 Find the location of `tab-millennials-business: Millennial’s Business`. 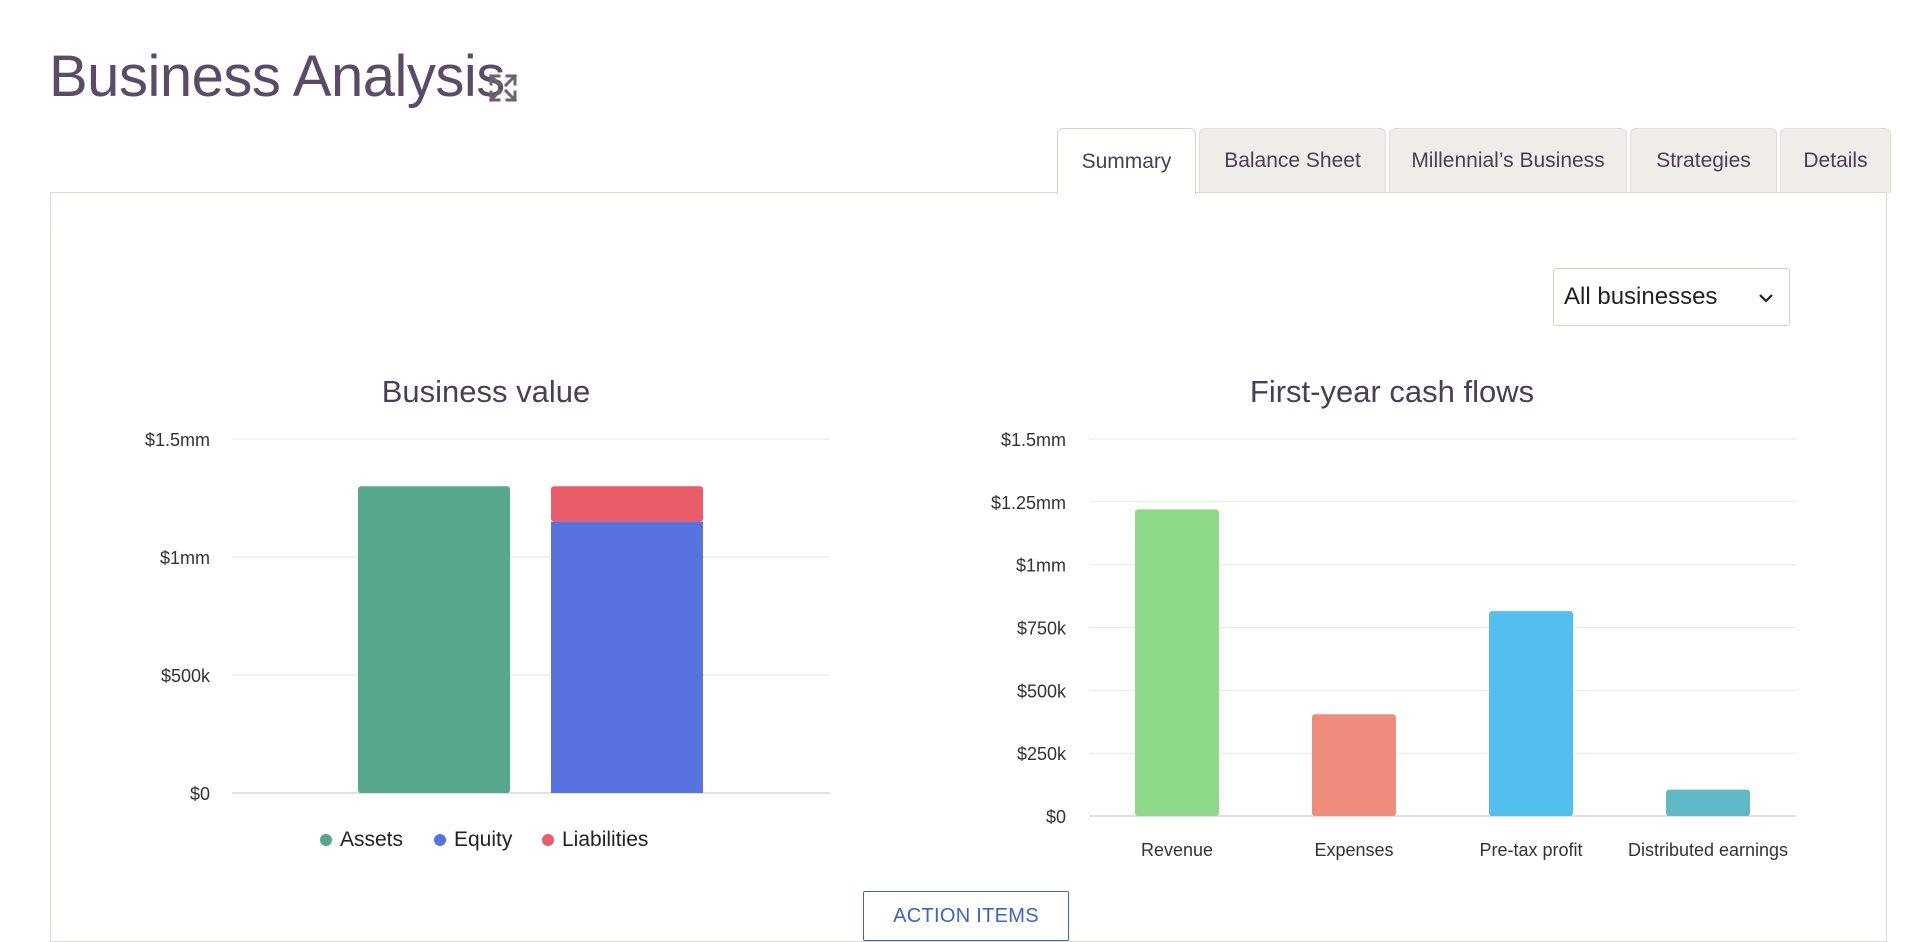

tab-millennials-business: Millennial’s Business is located at coordinates (1508, 160).